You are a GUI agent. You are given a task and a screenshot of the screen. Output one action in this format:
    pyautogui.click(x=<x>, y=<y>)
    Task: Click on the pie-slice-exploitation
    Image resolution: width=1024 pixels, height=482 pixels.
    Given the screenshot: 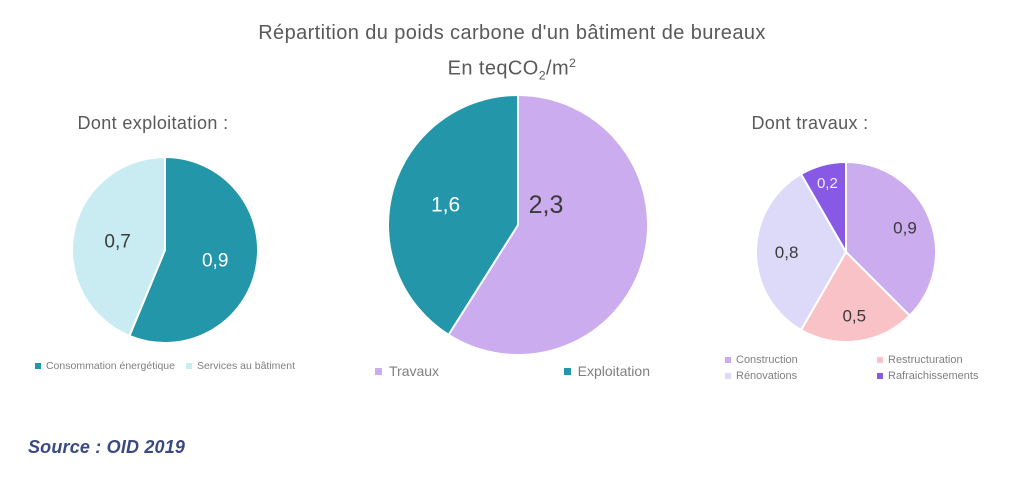 What is the action you would take?
    pyautogui.click(x=453, y=215)
    